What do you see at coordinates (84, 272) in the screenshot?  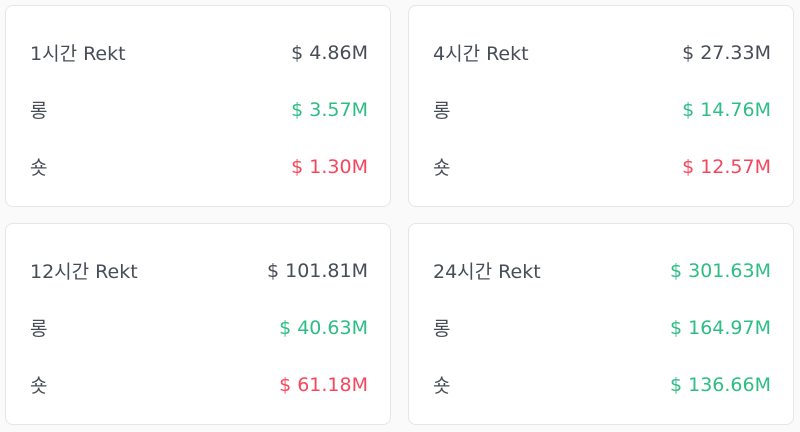 I see `row-label: 12시간 Rekt` at bounding box center [84, 272].